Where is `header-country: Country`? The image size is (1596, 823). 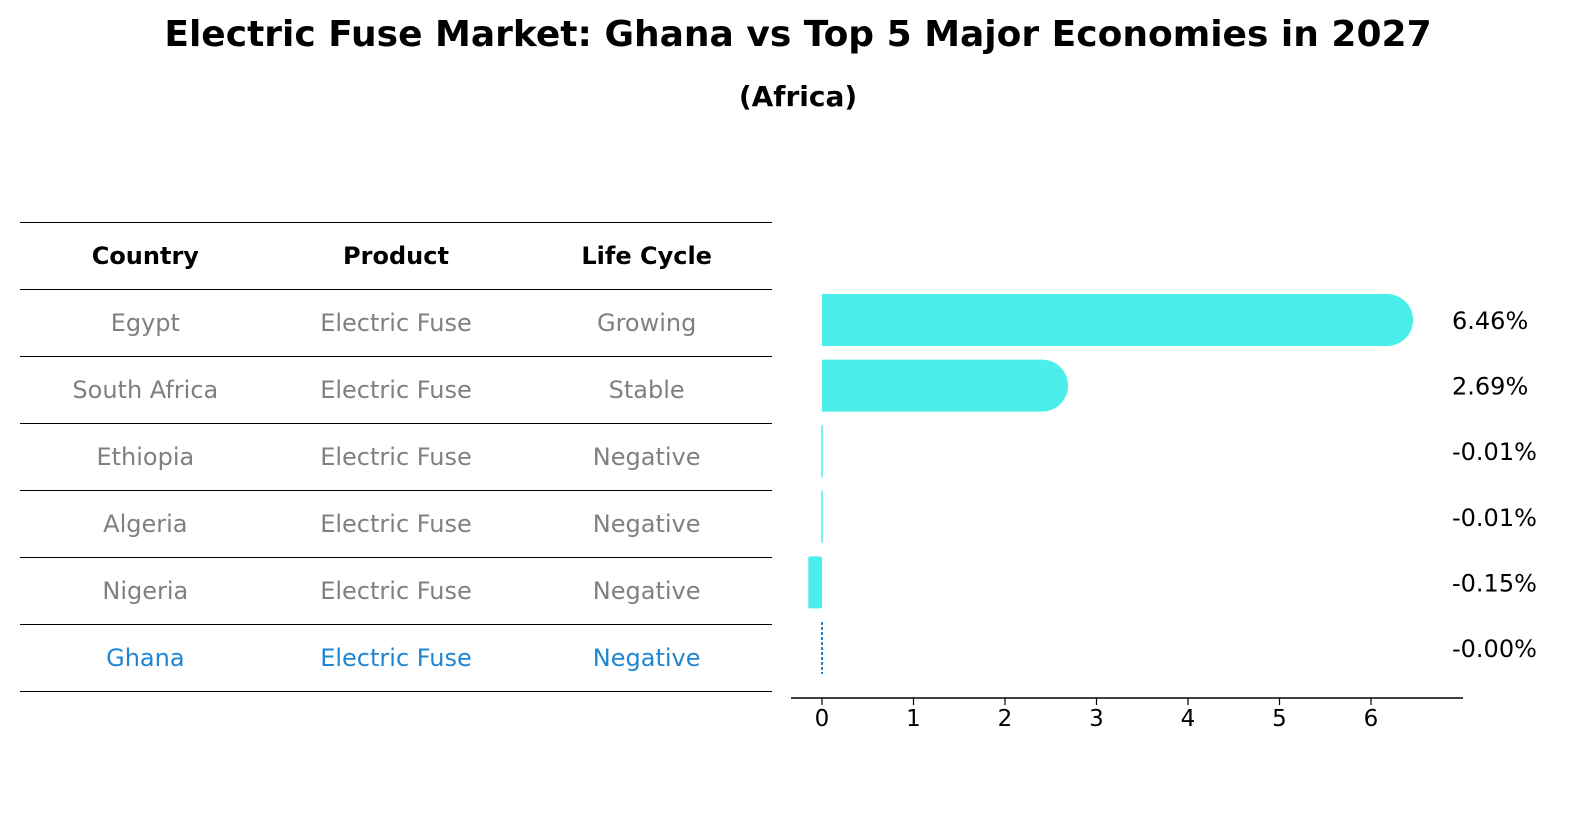 header-country: Country is located at coordinates (145, 256).